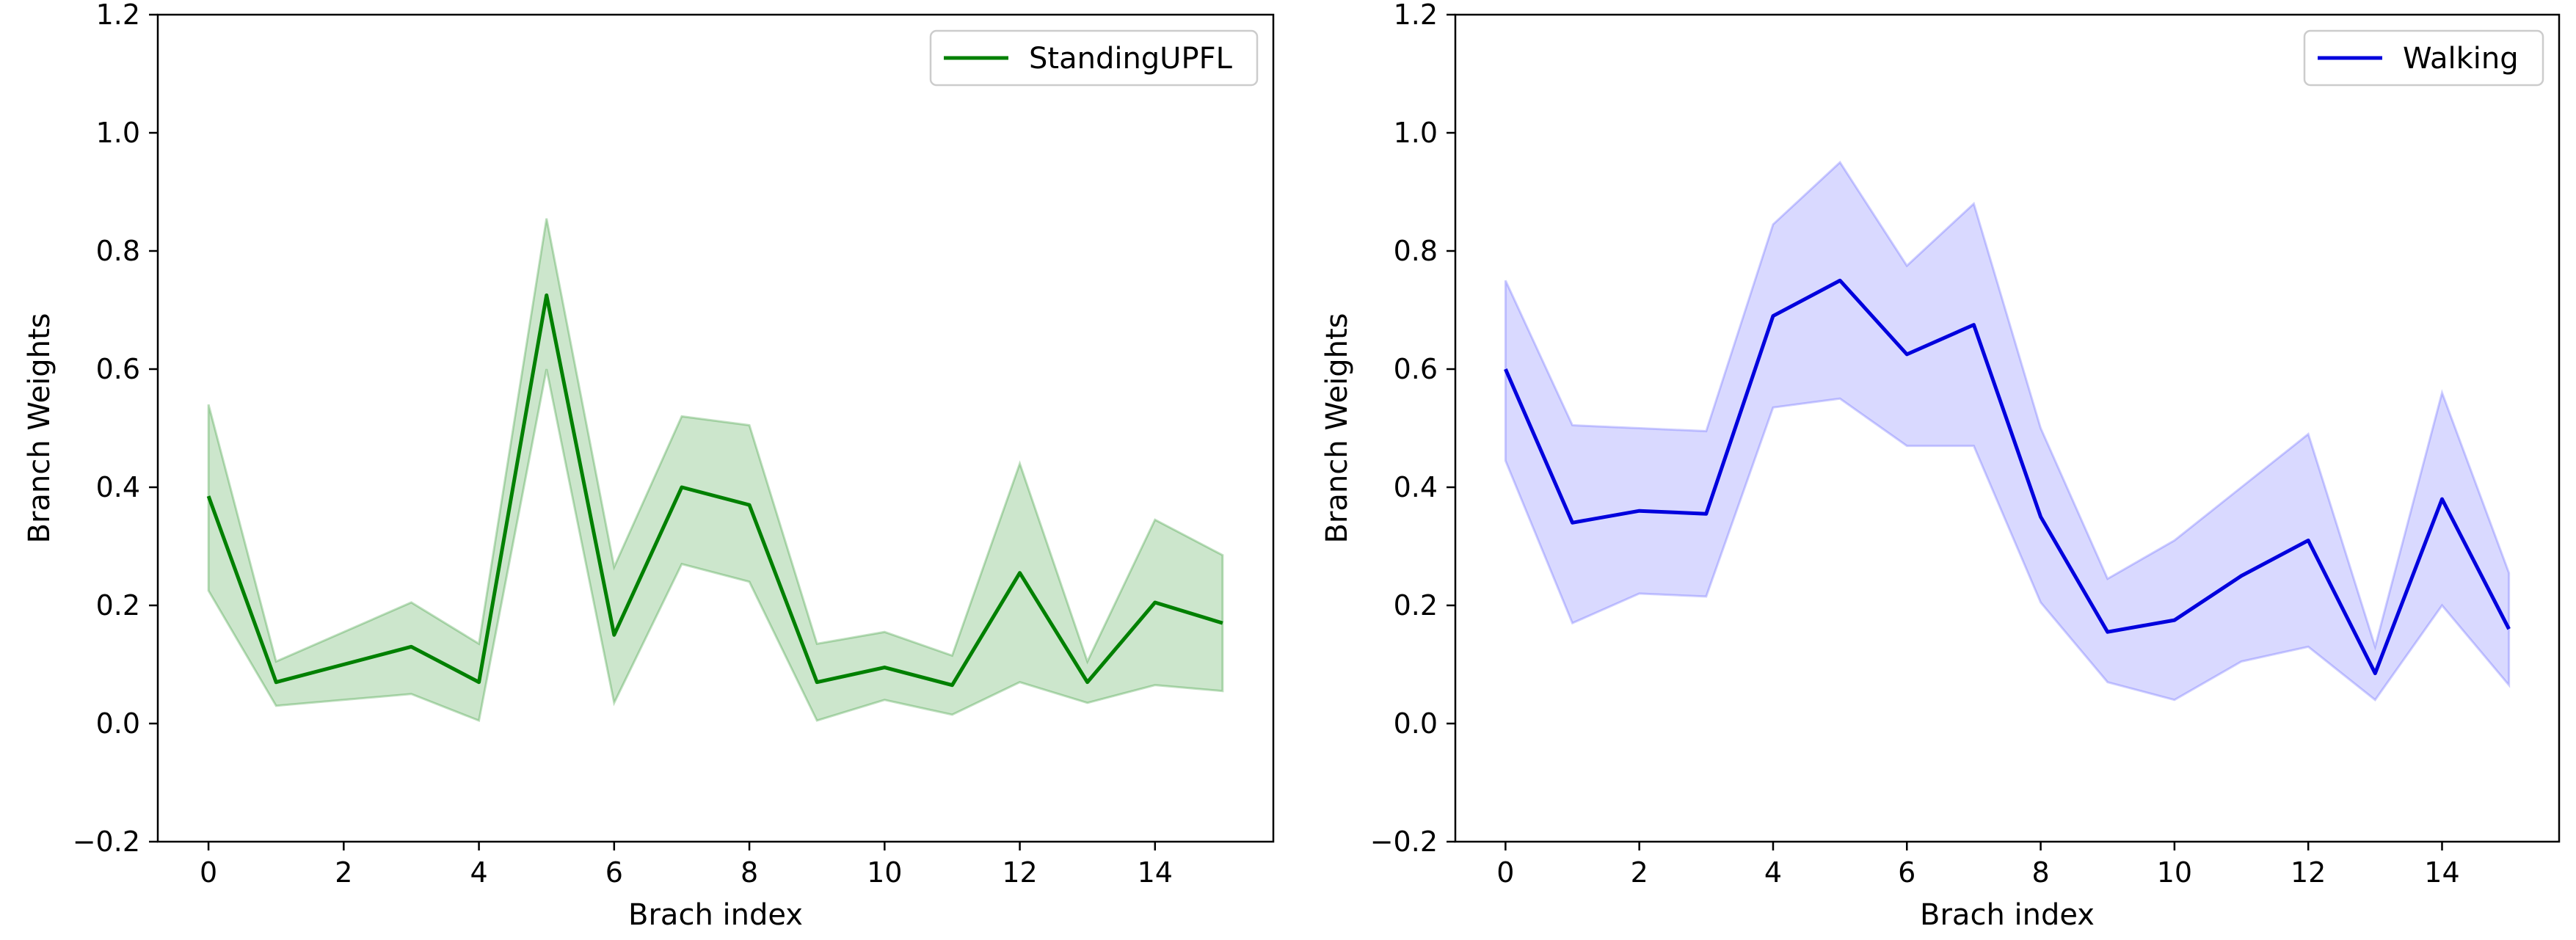 The height and width of the screenshot is (940, 2576). I want to click on legend: StandingUPFL, so click(1094, 58).